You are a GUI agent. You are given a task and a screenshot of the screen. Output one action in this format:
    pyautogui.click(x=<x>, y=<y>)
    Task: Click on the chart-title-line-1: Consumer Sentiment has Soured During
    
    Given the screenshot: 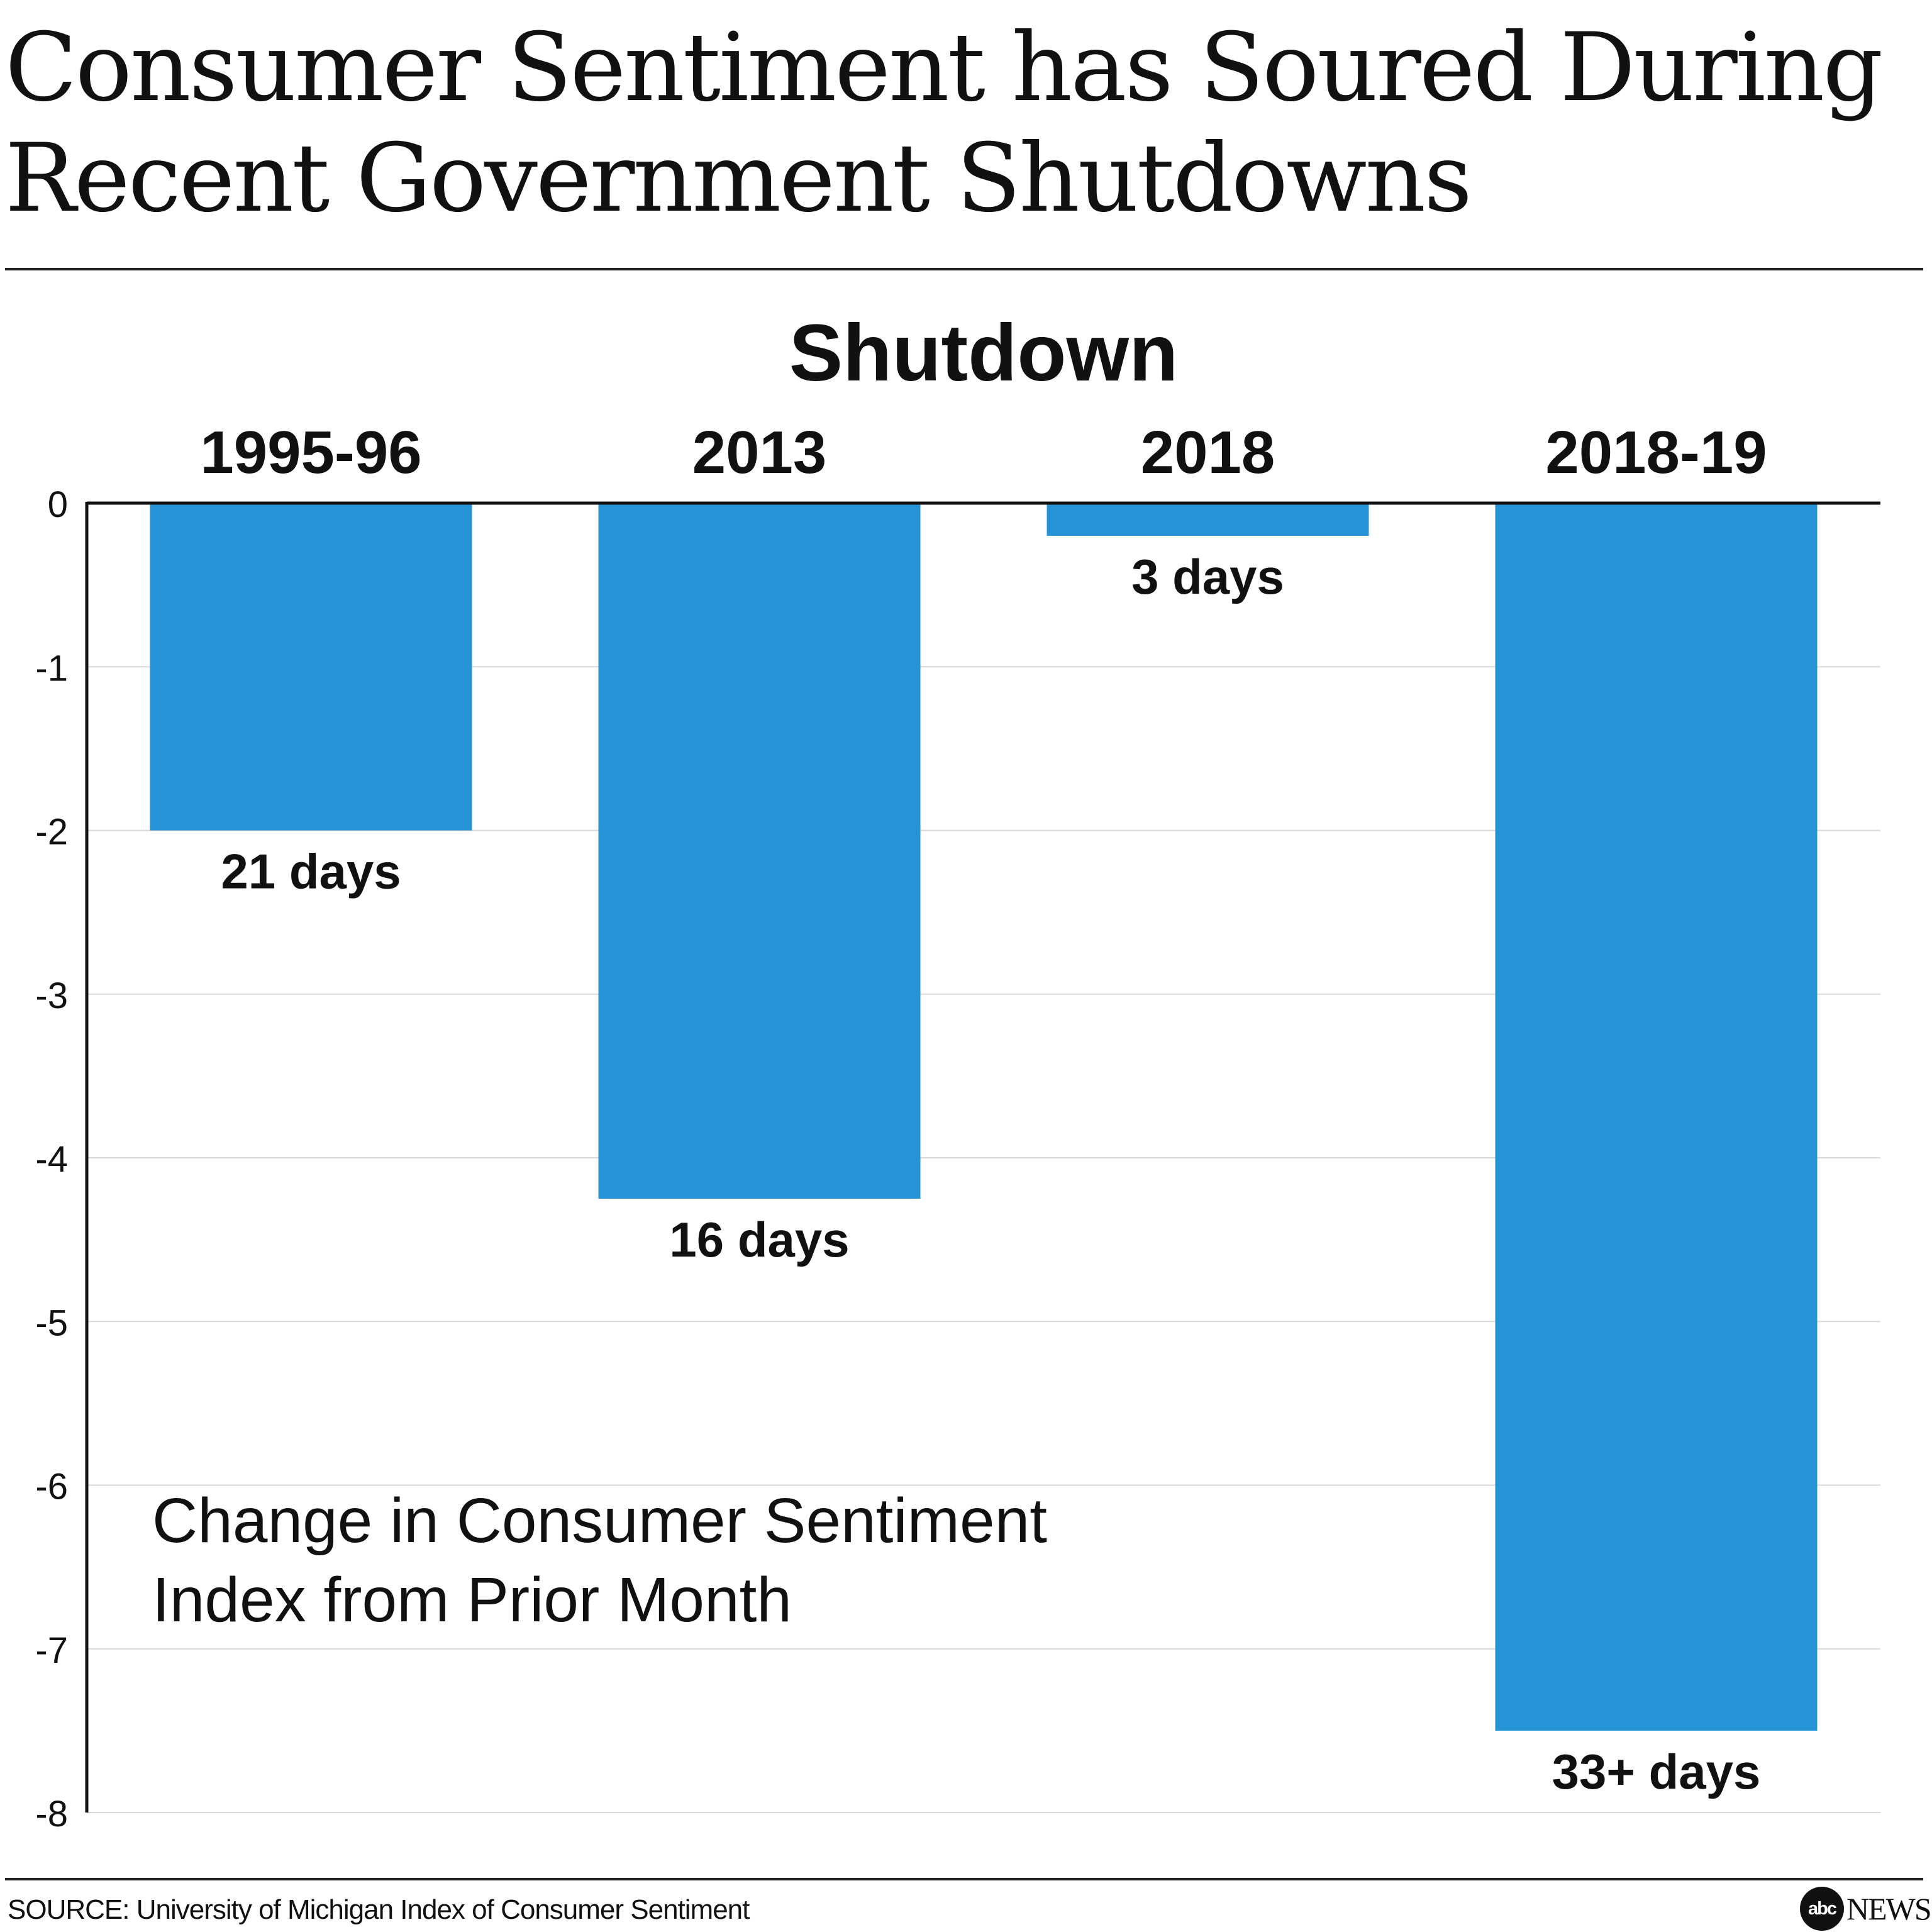 What is the action you would take?
    pyautogui.click(x=944, y=68)
    